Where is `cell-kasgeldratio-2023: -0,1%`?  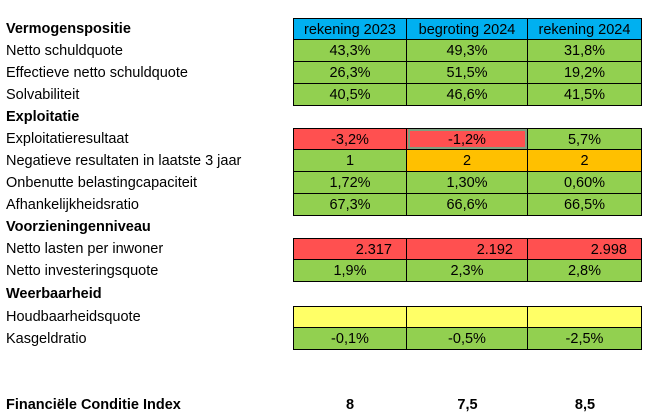 cell-kasgeldratio-2023: -0,1% is located at coordinates (350, 339).